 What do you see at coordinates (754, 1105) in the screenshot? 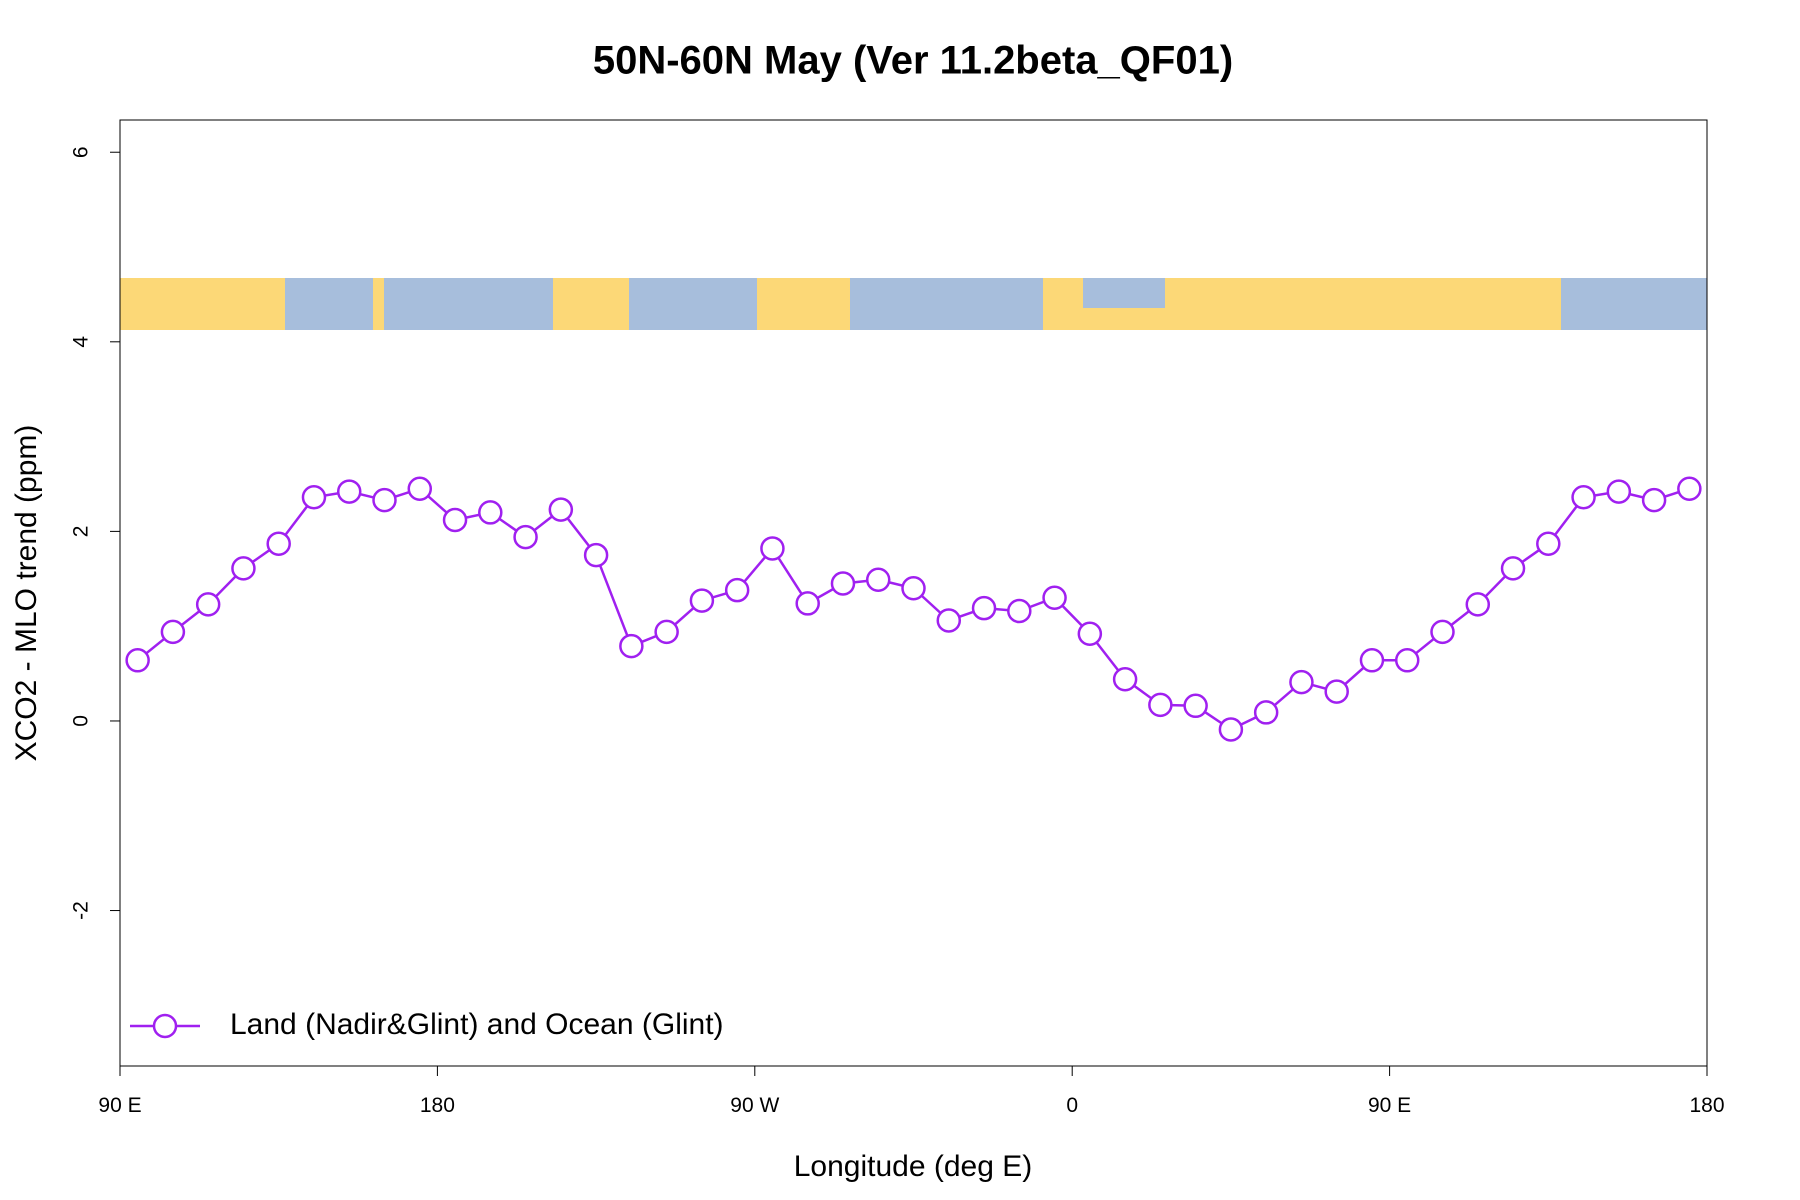
I see `x-tick-label: 90 W` at bounding box center [754, 1105].